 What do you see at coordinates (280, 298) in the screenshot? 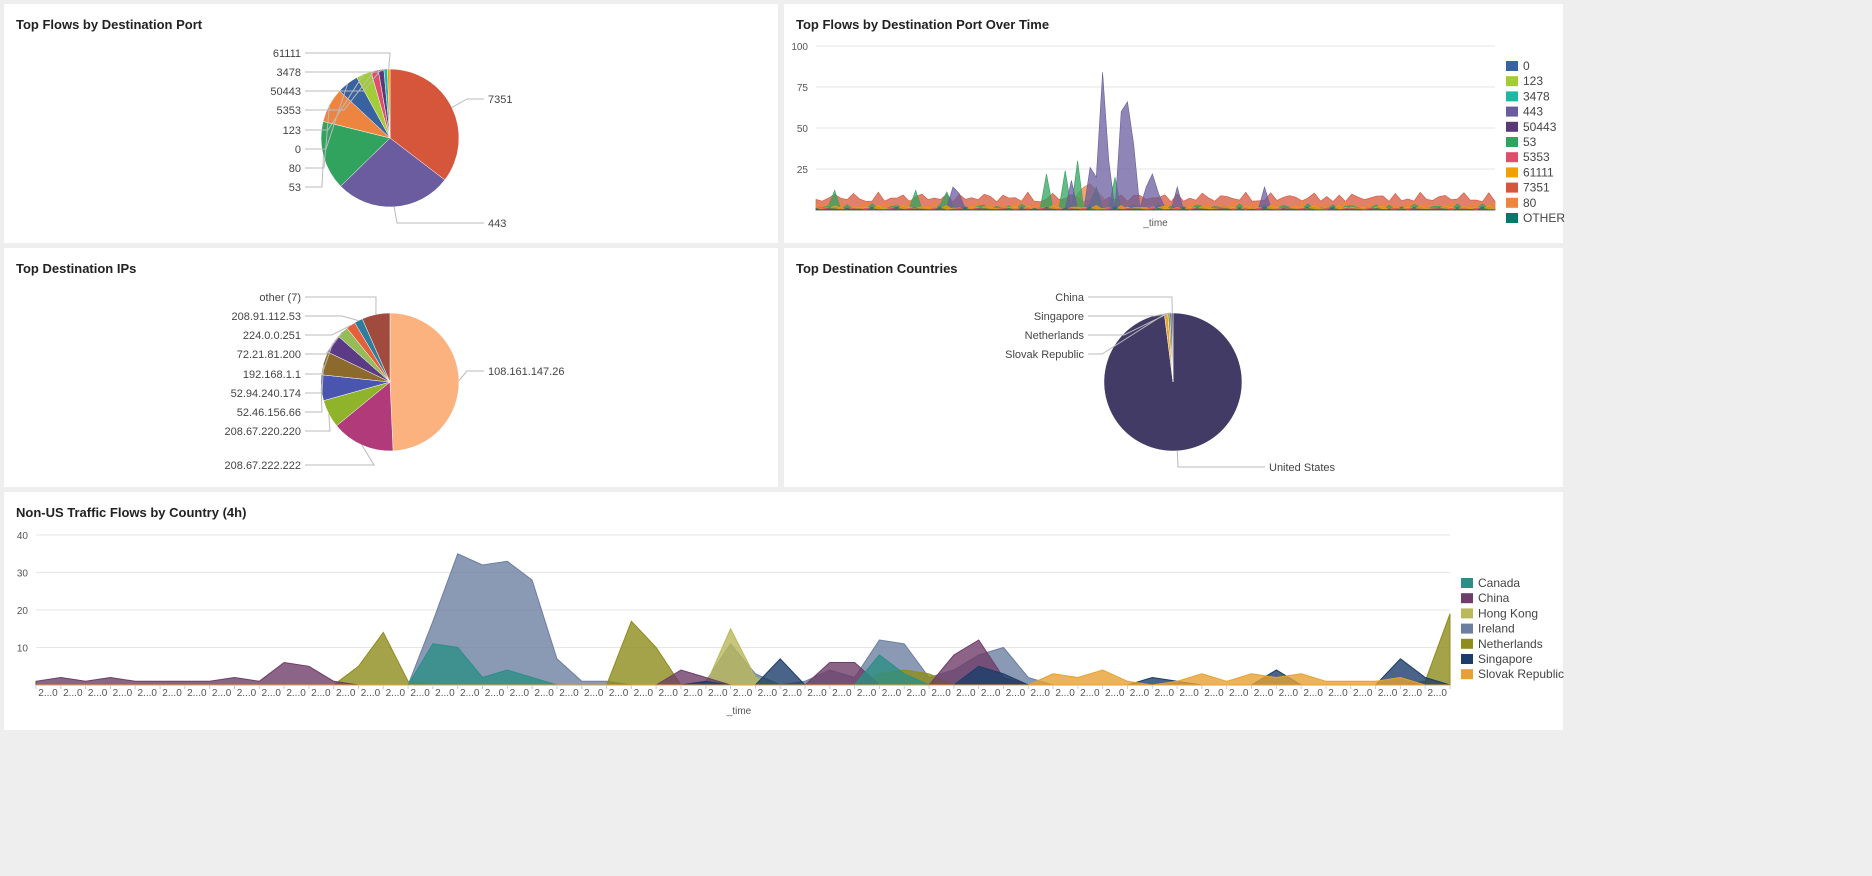
I see `pie-label: other (7)` at bounding box center [280, 298].